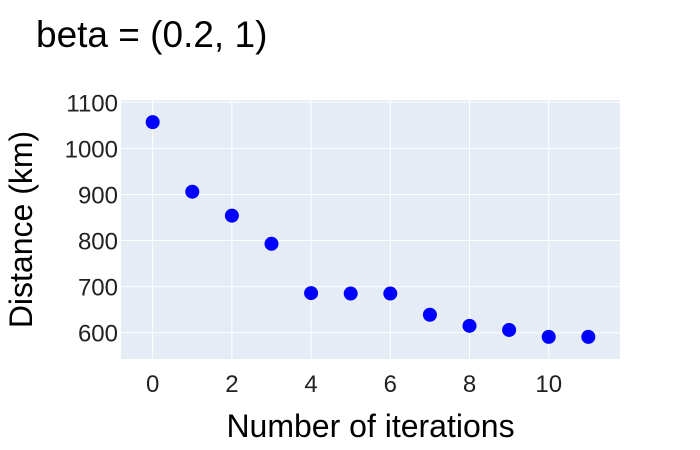 This screenshot has height=450, width=700. I want to click on y-tick-labels: 600 700 800 900 1000 1100, so click(91, 218).